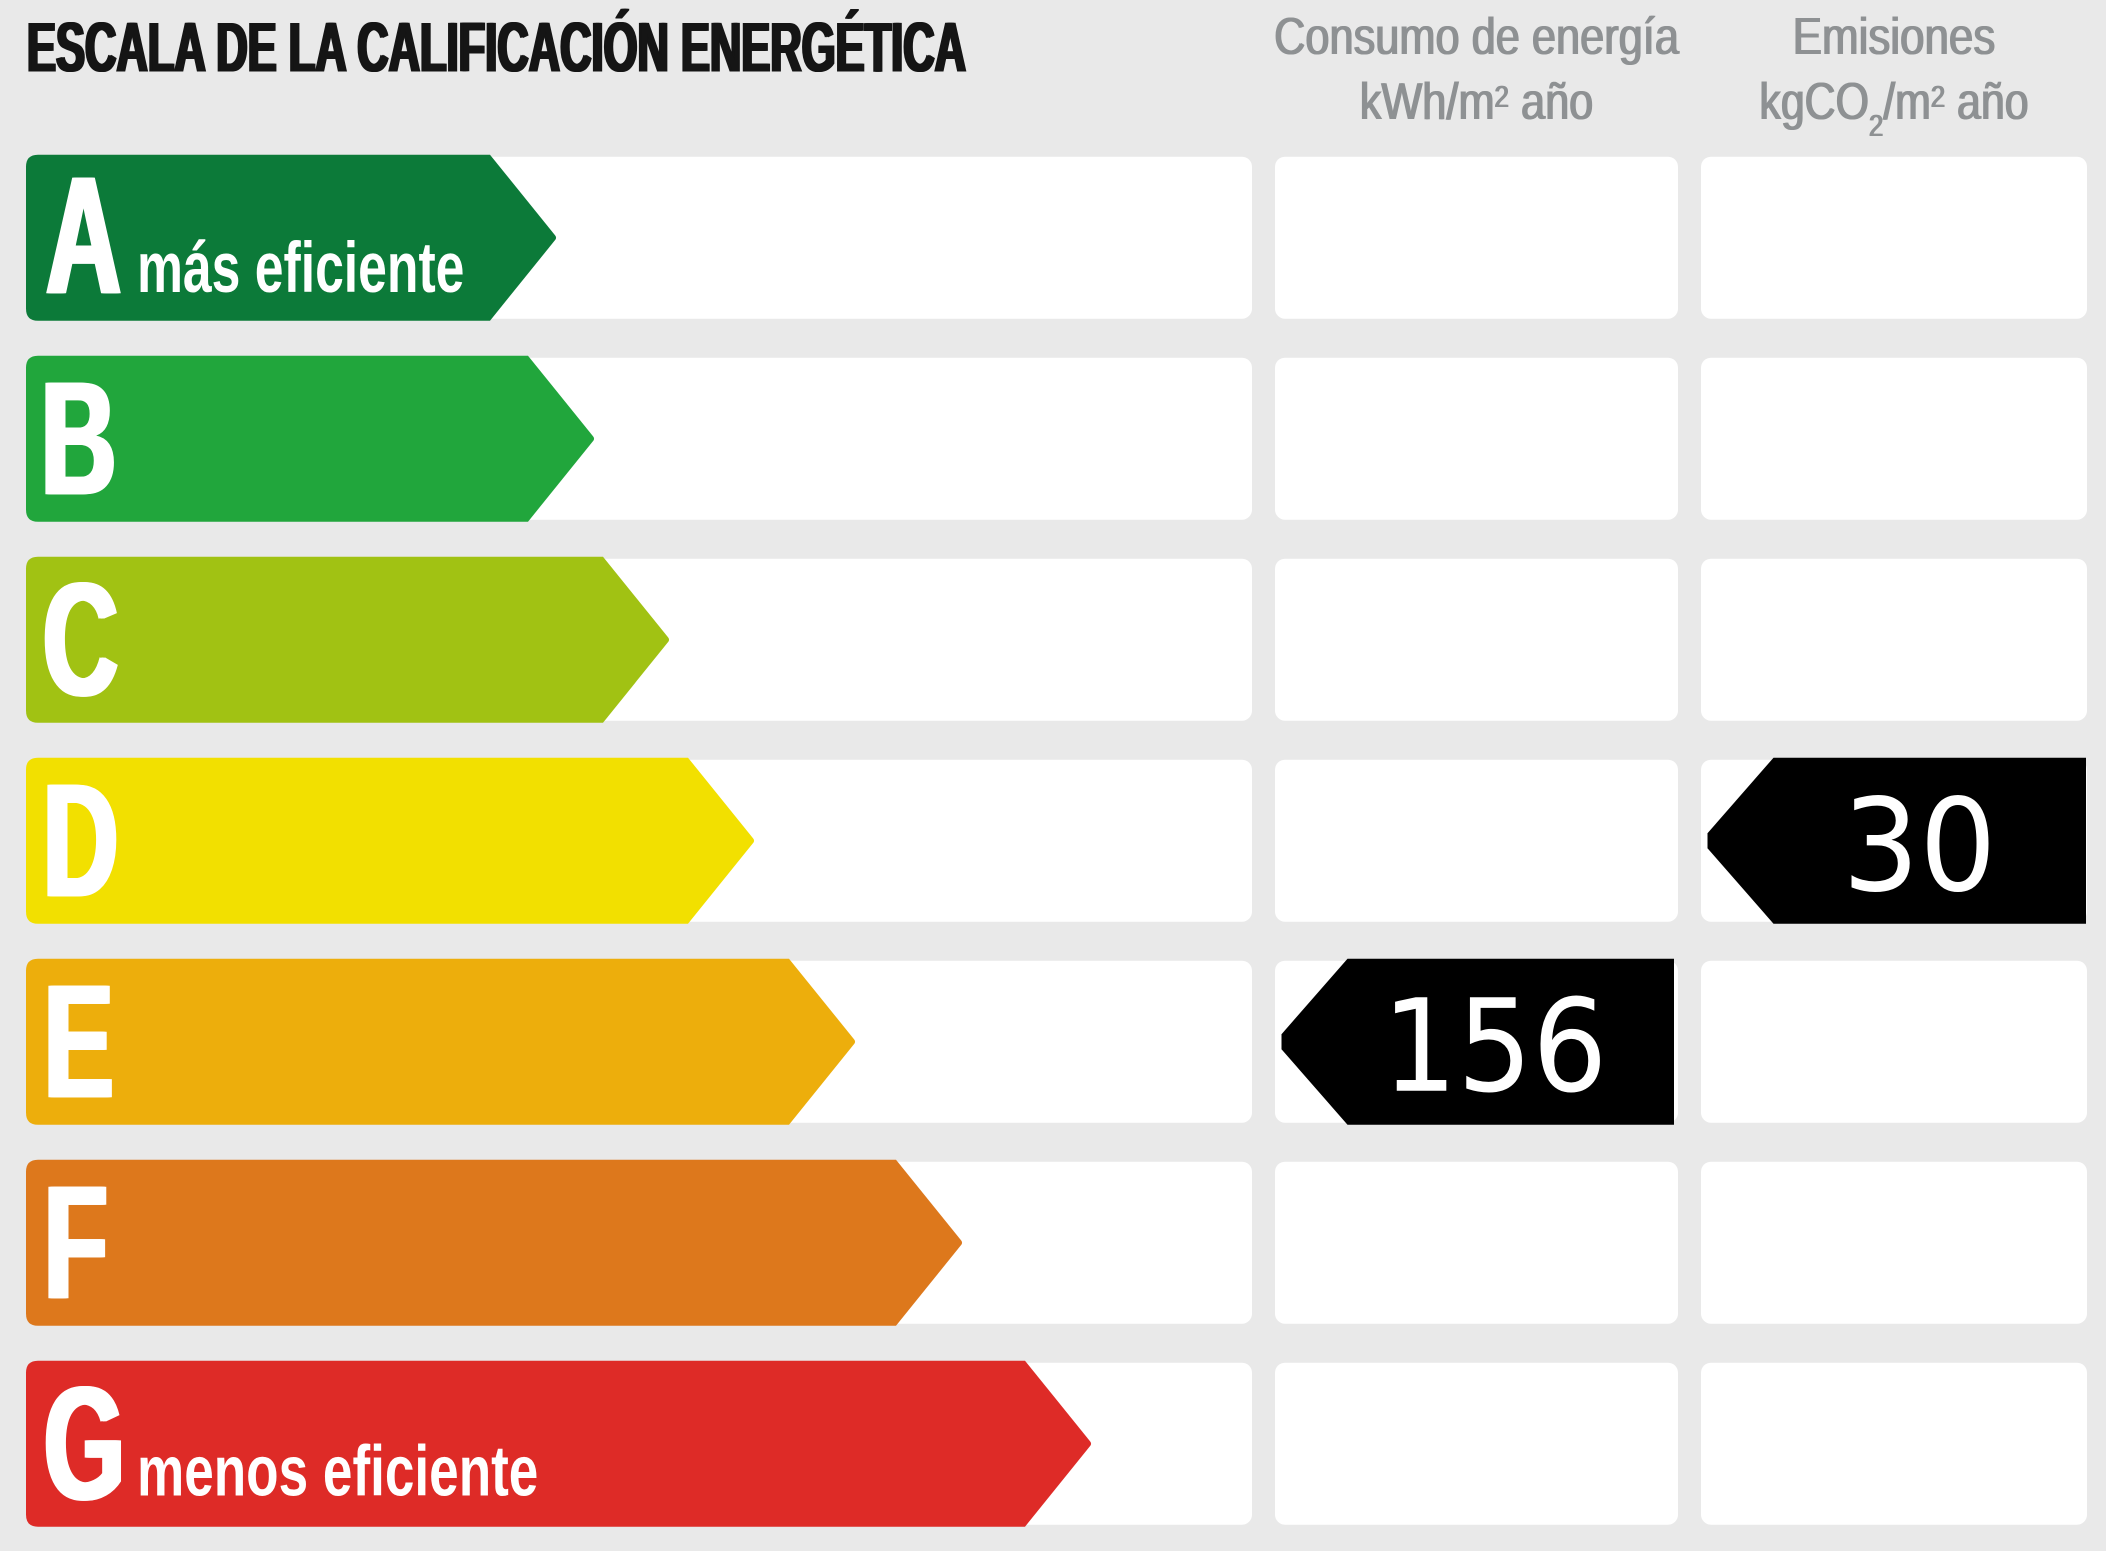 The width and height of the screenshot is (2106, 1551). Describe the element at coordinates (337, 1471) in the screenshot. I see `svg-text: menos eficiente` at that location.